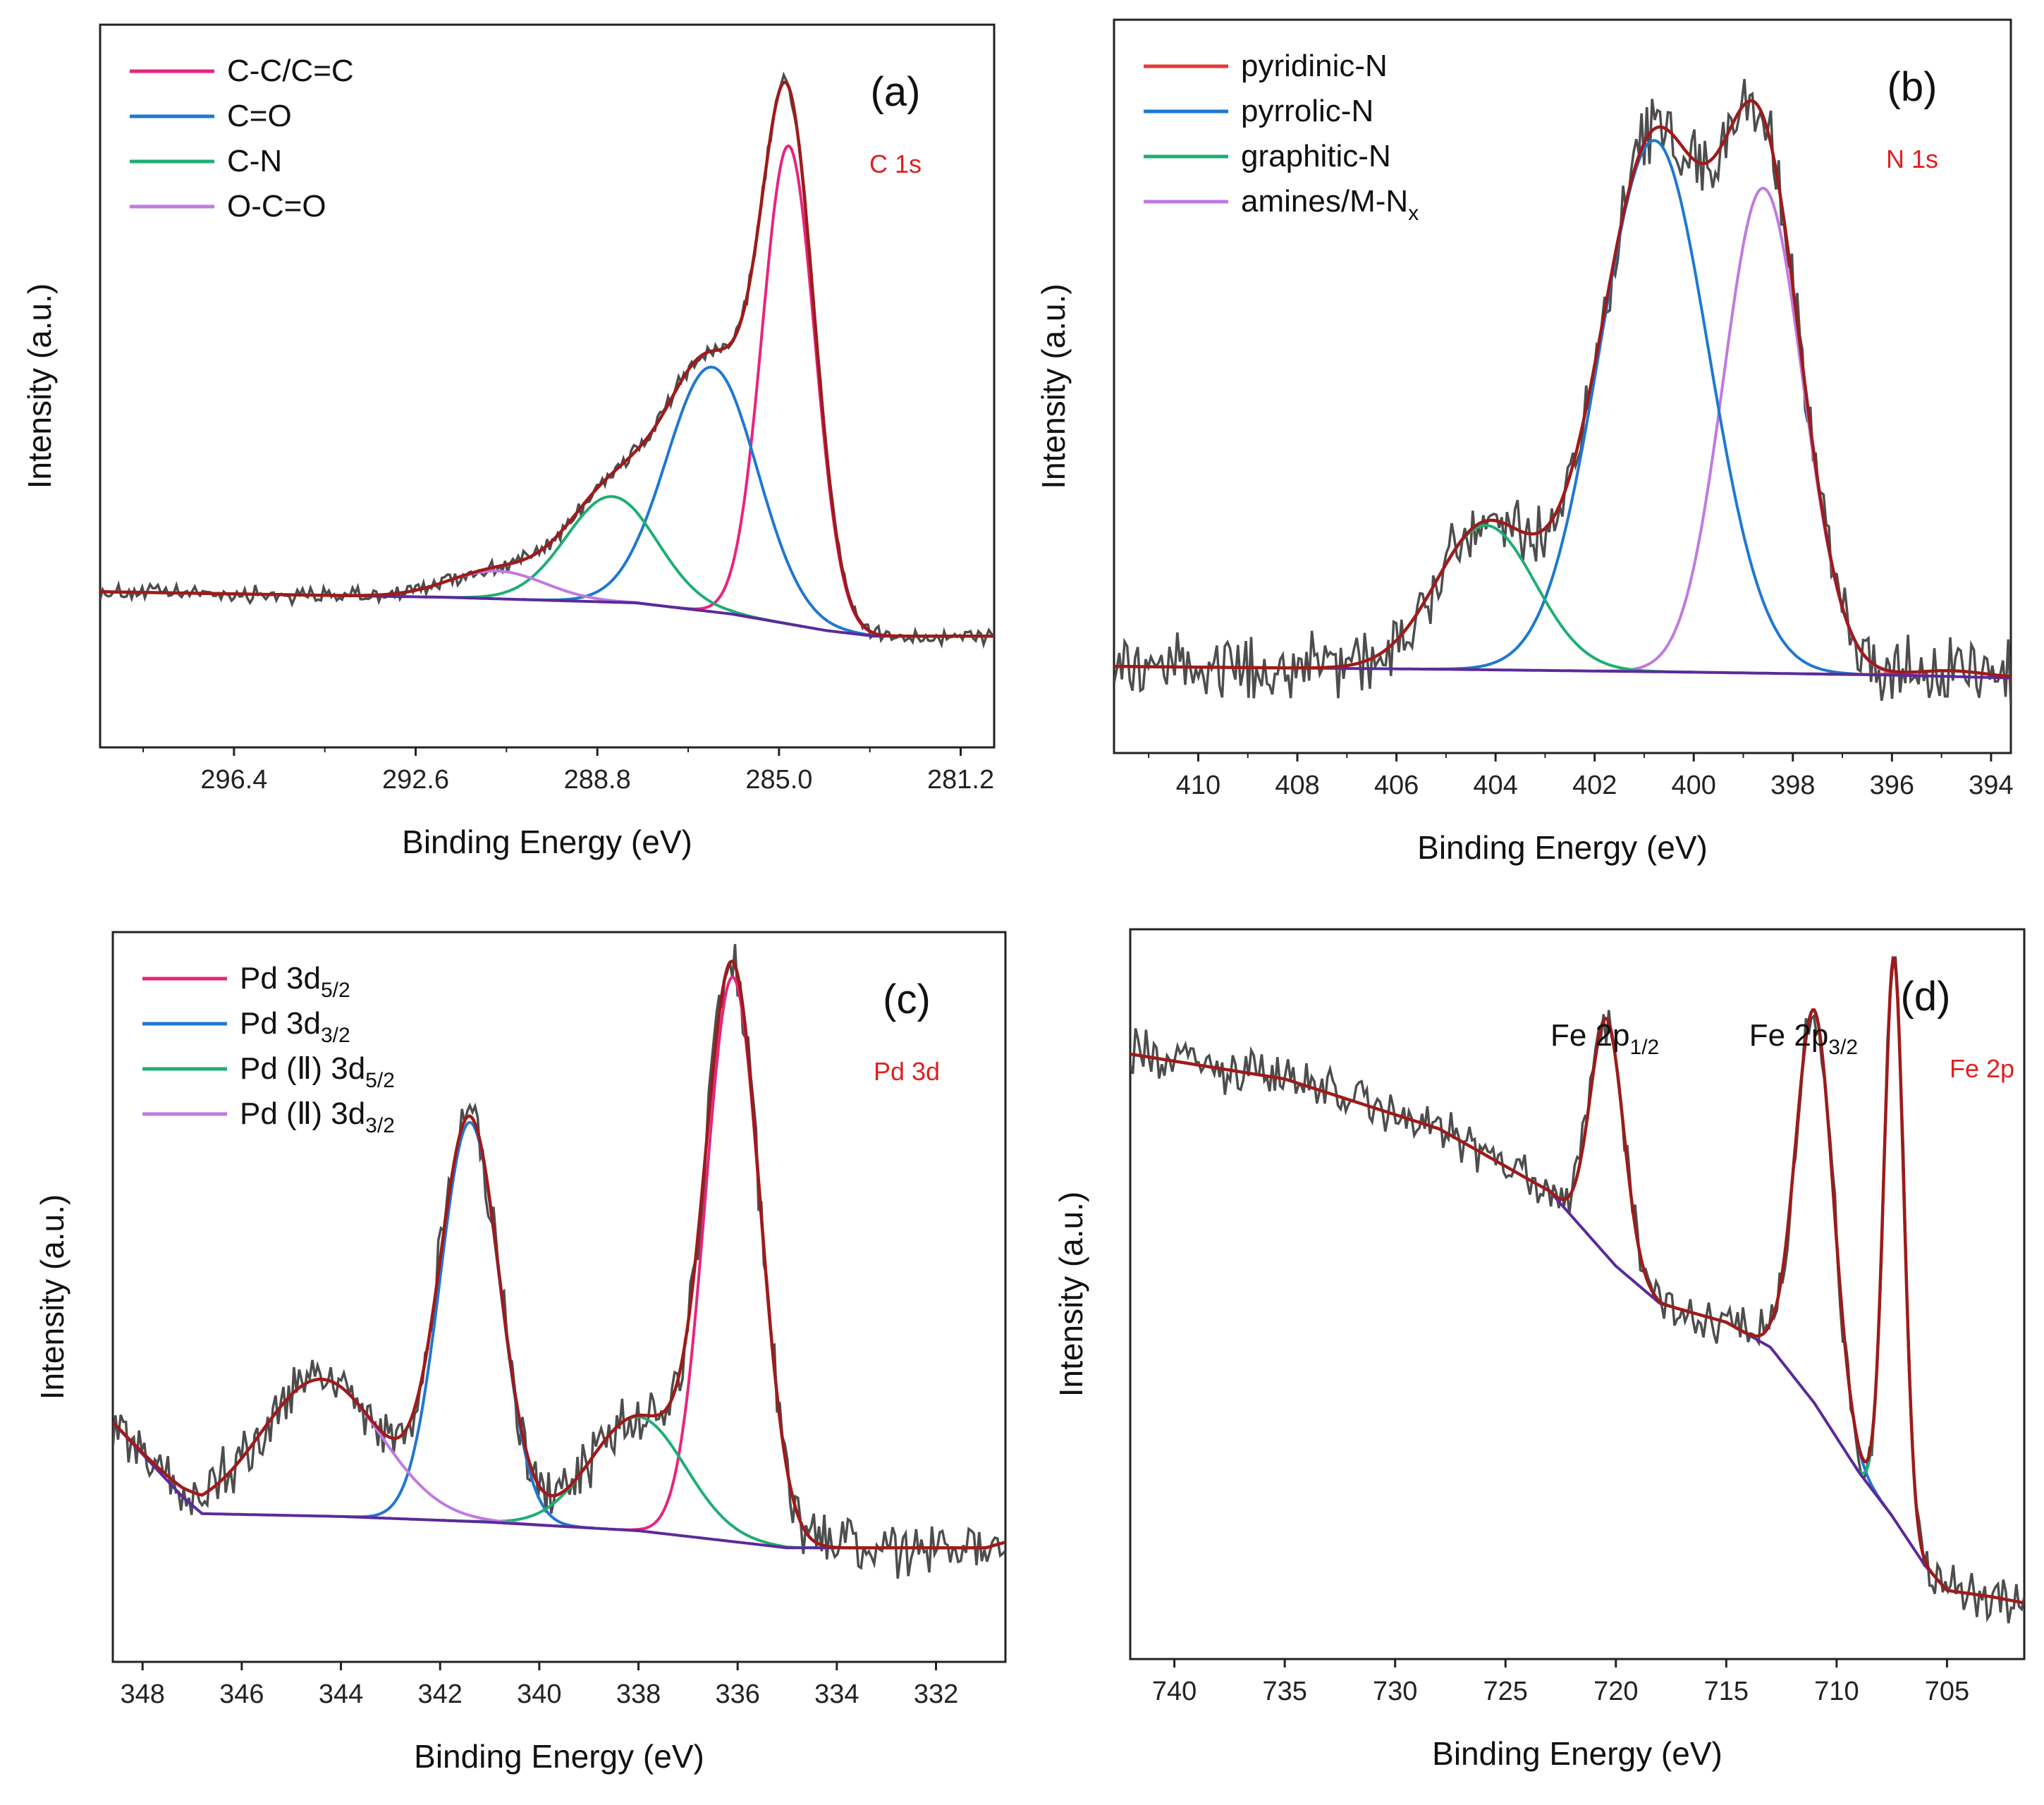 The width and height of the screenshot is (2044, 1805). I want to click on x-tick-label: 402, so click(1595, 786).